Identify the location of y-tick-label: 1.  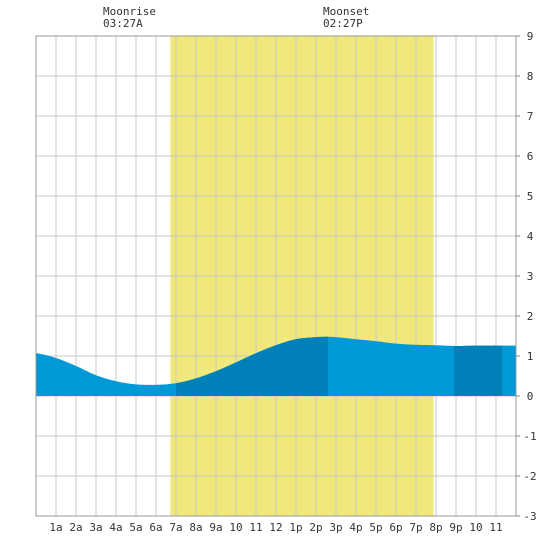
(530, 356).